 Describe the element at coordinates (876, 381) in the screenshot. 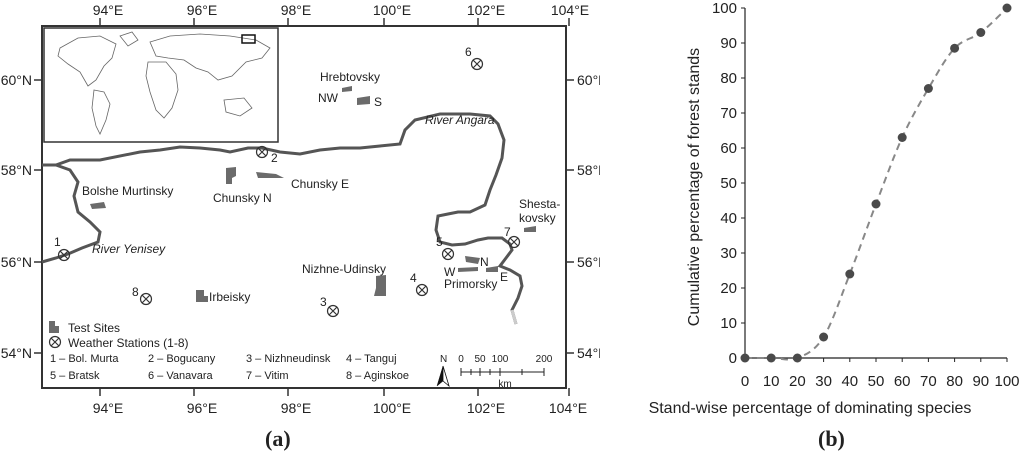

I see `x-tick-label: 50` at that location.